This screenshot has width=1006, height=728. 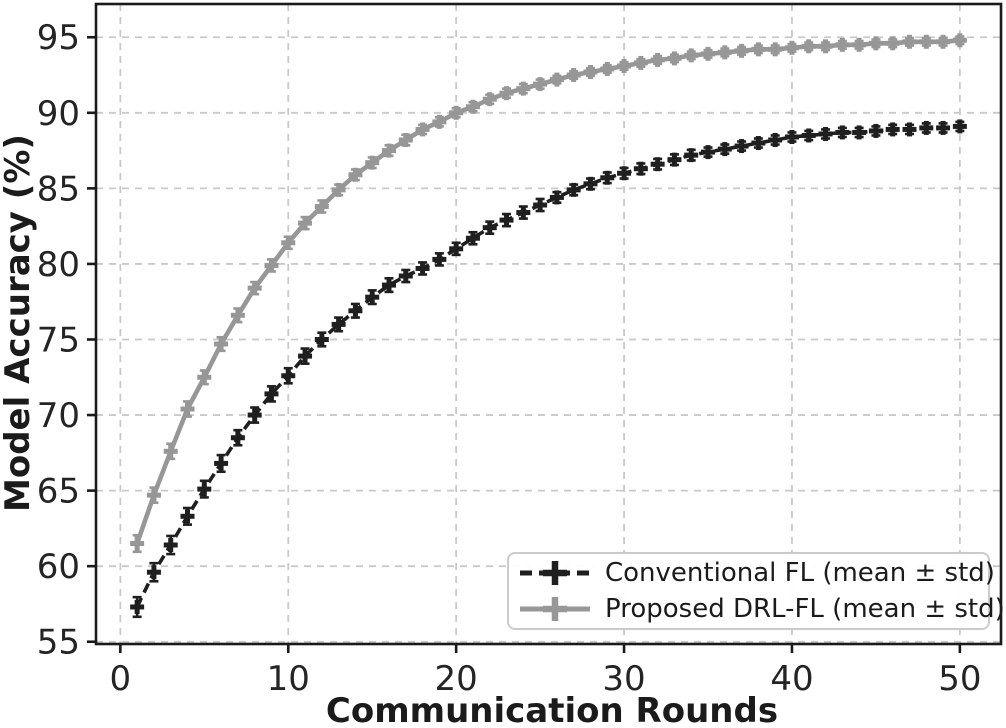 I want to click on y-tick-label: 95, so click(x=58, y=38).